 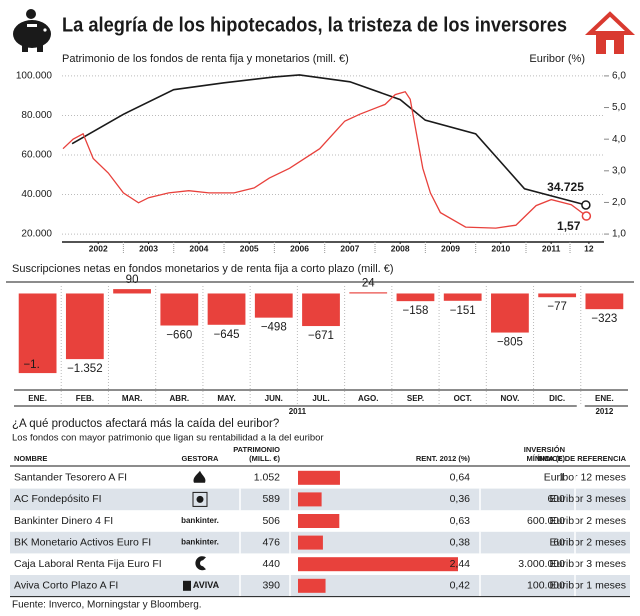 I want to click on cell: 0,63, so click(x=460, y=521).